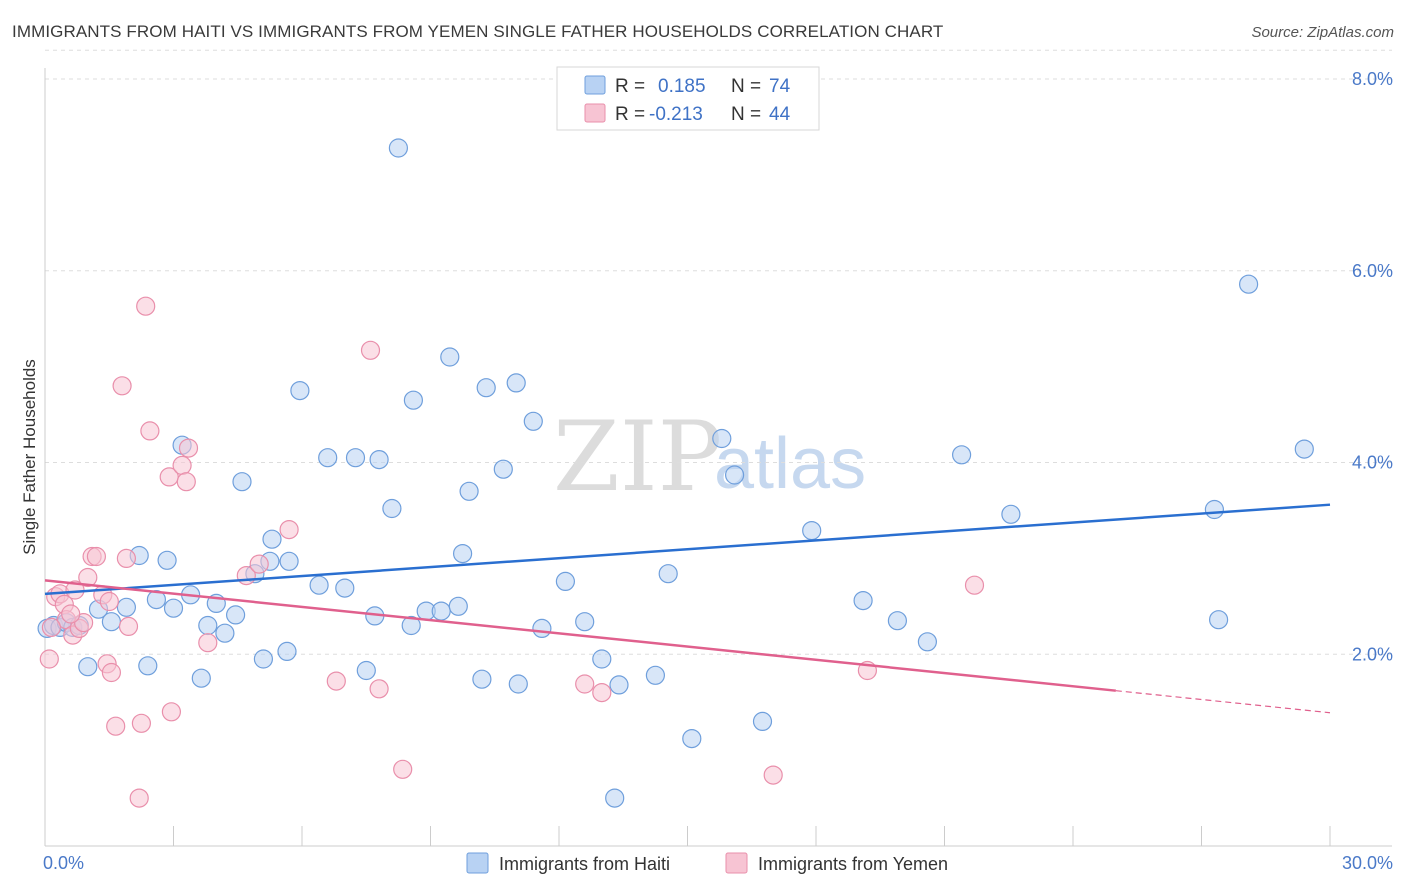 The height and width of the screenshot is (892, 1406). What do you see at coordinates (1367, 863) in the screenshot?
I see `x-tick-label-max: 30.0%` at bounding box center [1367, 863].